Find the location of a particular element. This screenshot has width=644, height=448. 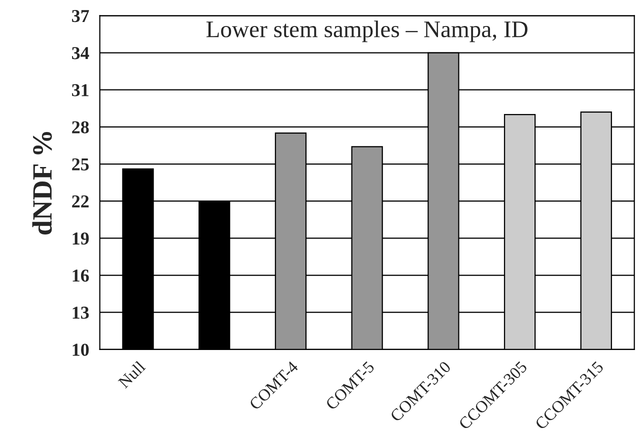

x-tick-label: Null is located at coordinates (131, 374).